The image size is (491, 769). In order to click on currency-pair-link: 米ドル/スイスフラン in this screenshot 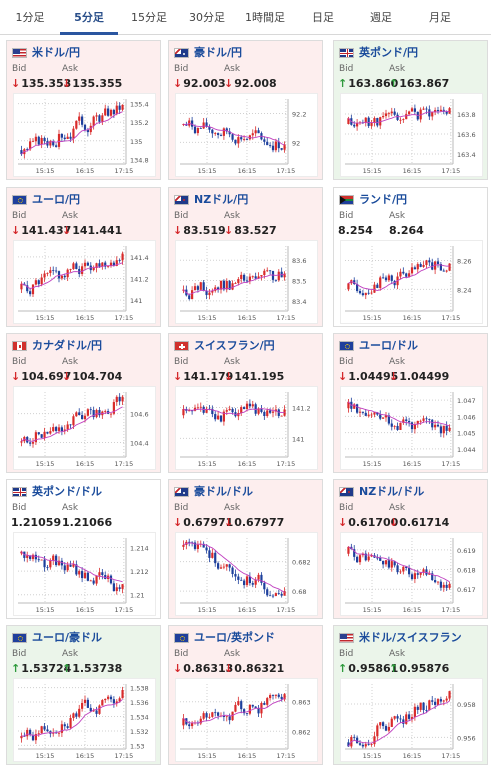, I will do `click(410, 637)`.